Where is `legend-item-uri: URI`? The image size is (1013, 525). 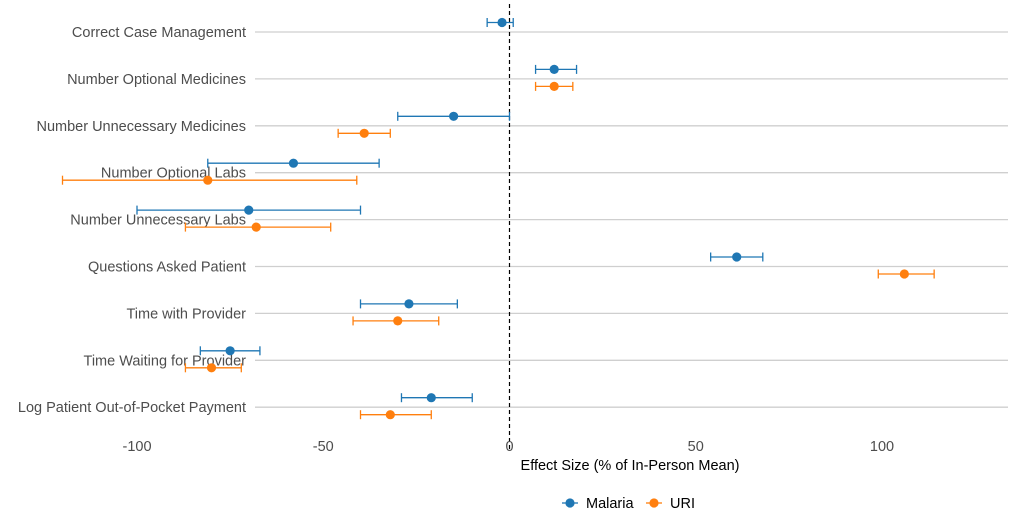 legend-item-uri: URI is located at coordinates (670, 504).